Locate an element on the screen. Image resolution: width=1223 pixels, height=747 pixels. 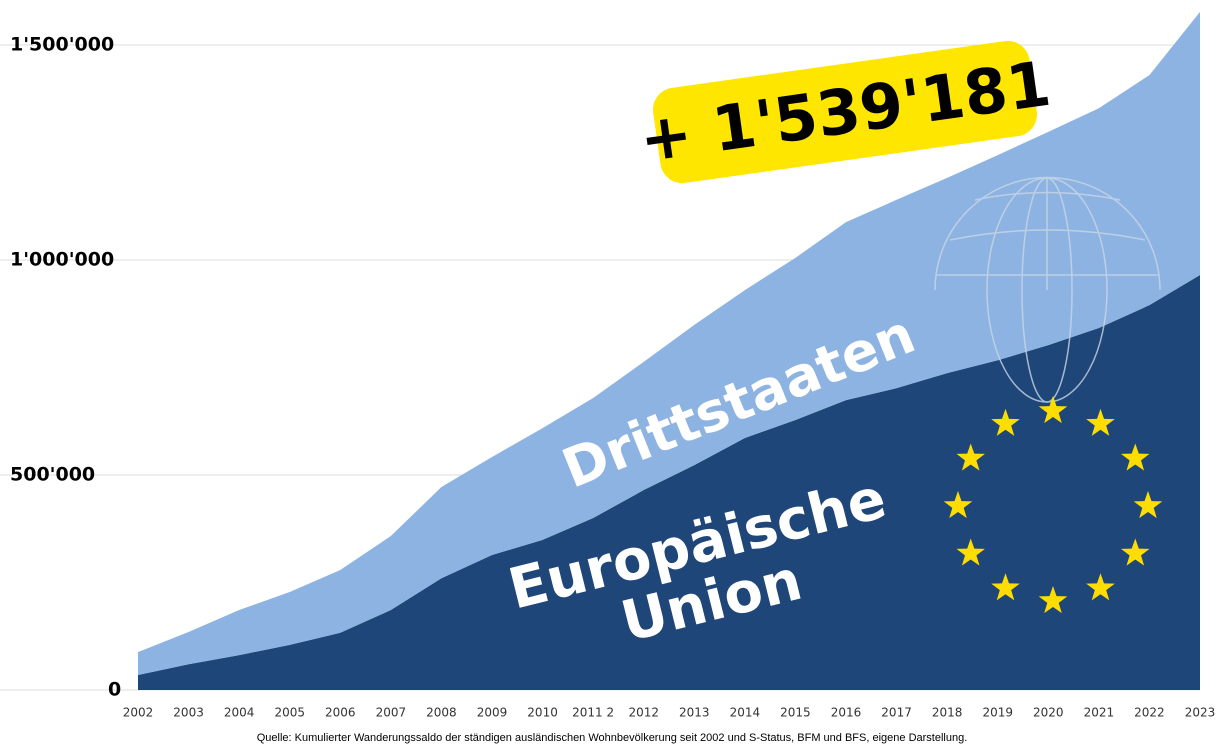
x-tick-label: 2002 is located at coordinates (138, 713).